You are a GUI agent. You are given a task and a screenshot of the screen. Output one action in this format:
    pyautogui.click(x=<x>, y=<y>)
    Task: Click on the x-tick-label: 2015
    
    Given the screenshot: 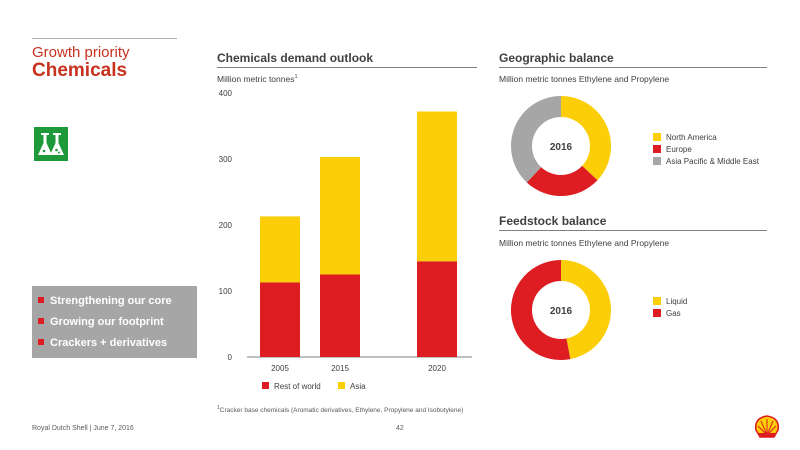 What is the action you would take?
    pyautogui.click(x=340, y=368)
    